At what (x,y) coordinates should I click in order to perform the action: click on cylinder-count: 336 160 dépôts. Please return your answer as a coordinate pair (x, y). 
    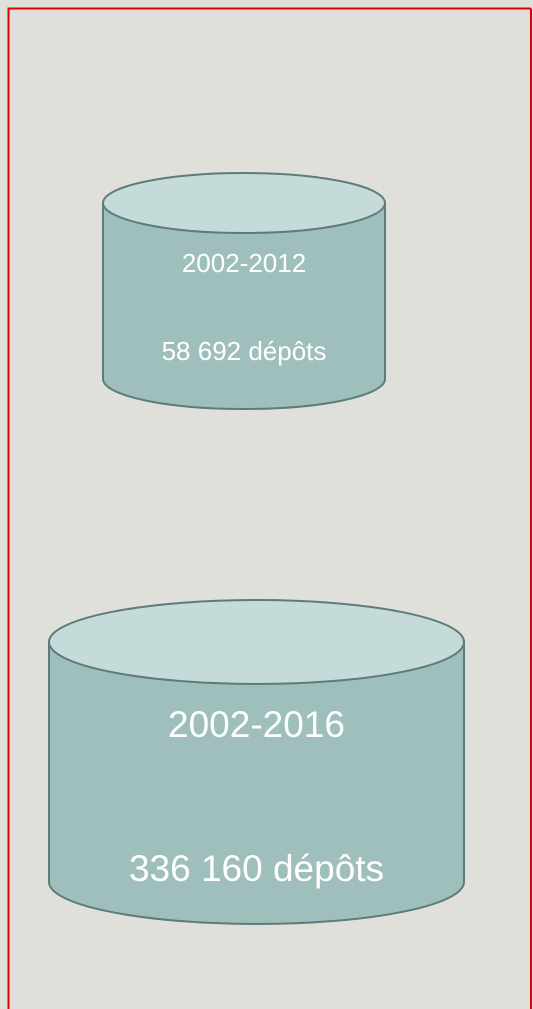
    Looking at the image, I should click on (256, 868).